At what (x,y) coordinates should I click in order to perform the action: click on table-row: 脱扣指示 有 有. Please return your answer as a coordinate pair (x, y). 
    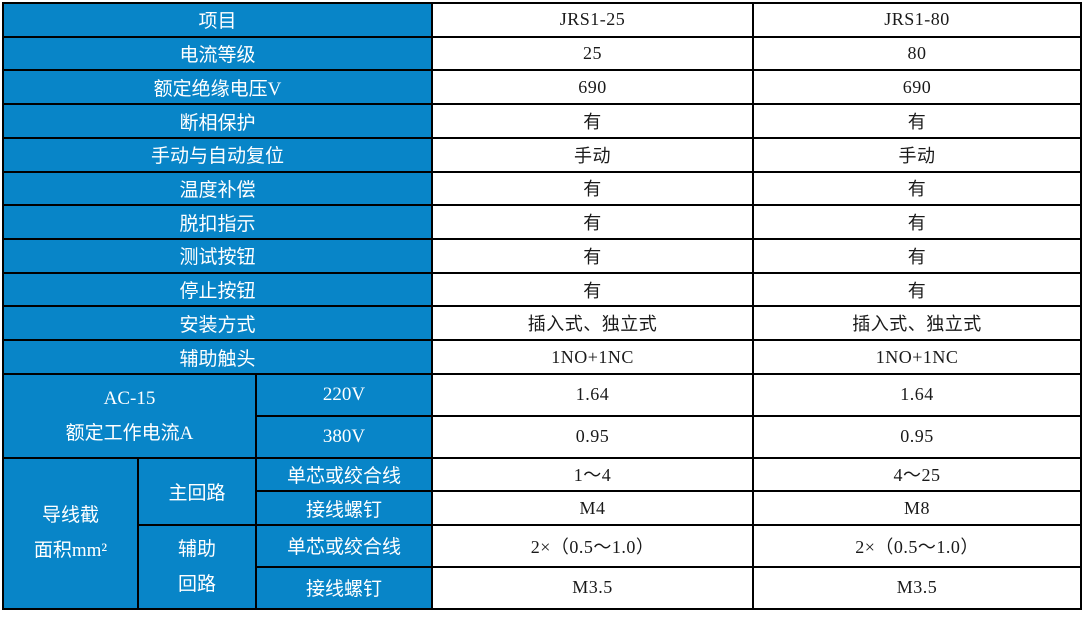
    Looking at the image, I should click on (542, 222).